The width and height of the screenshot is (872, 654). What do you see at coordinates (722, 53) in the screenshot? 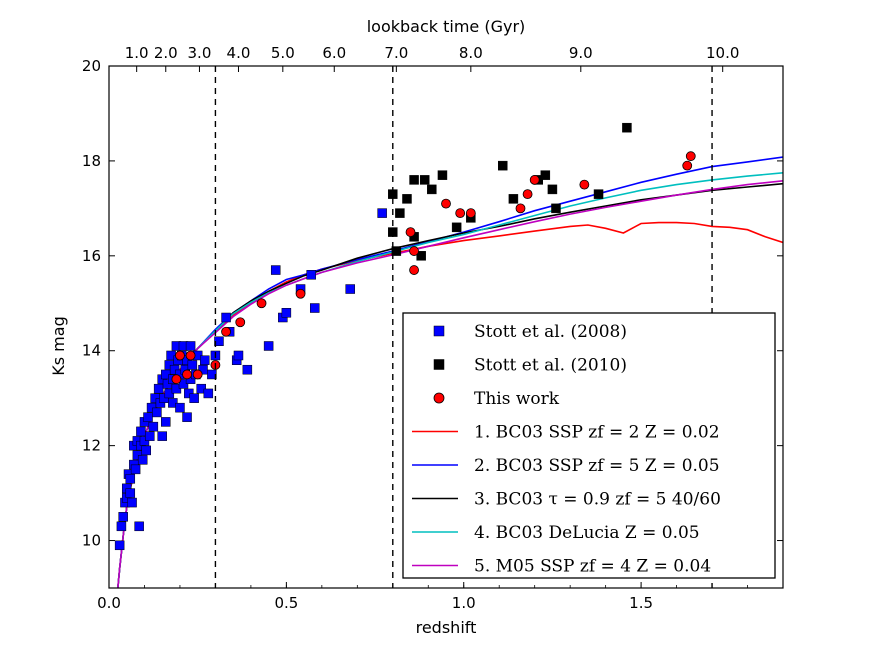
I see `top-tick-label: 10.0` at bounding box center [722, 53].